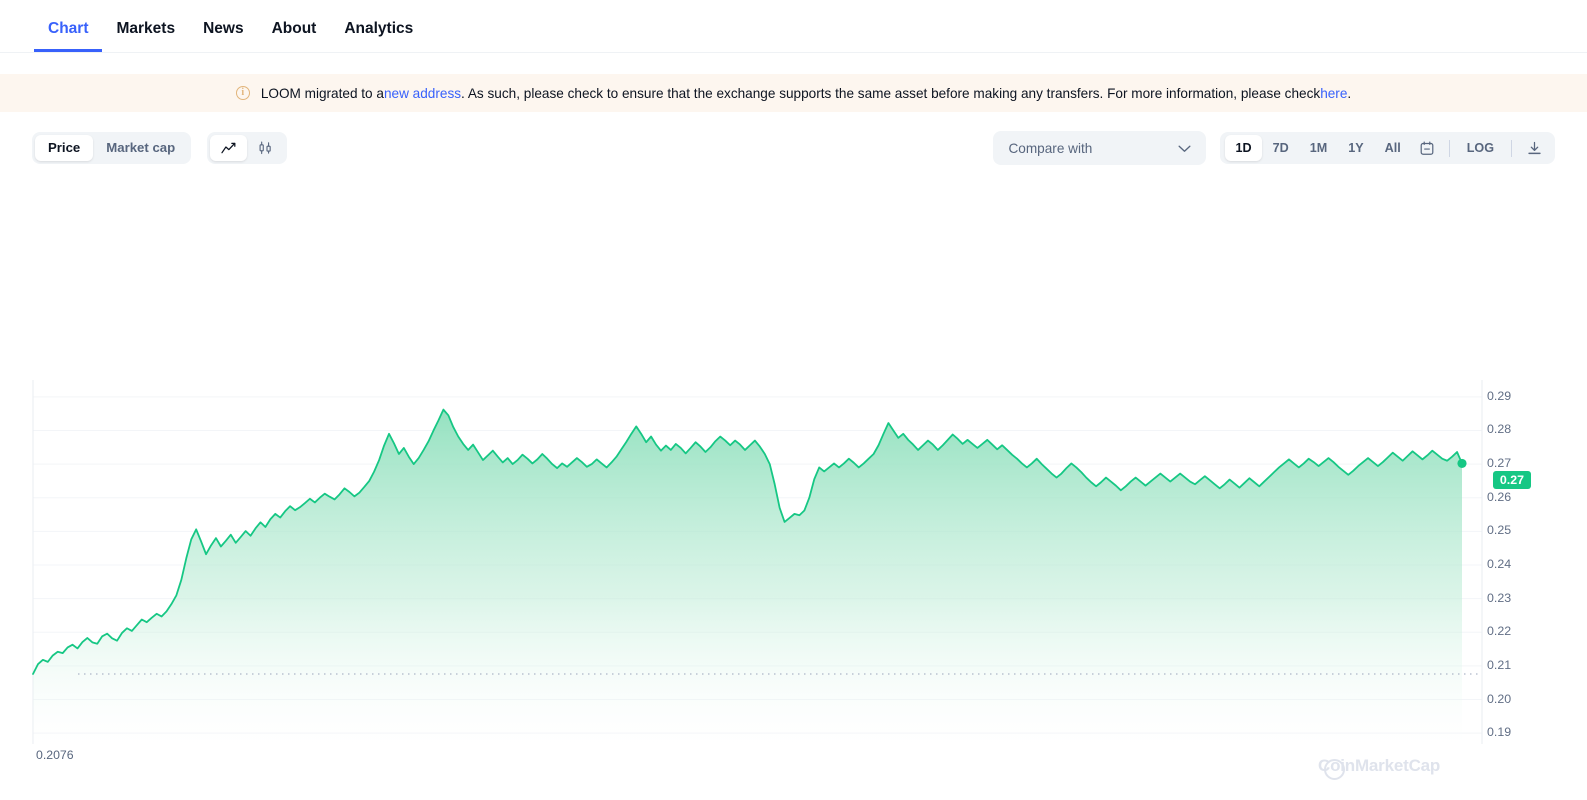  I want to click on metric-option-market-cap: Market cap, so click(141, 147).